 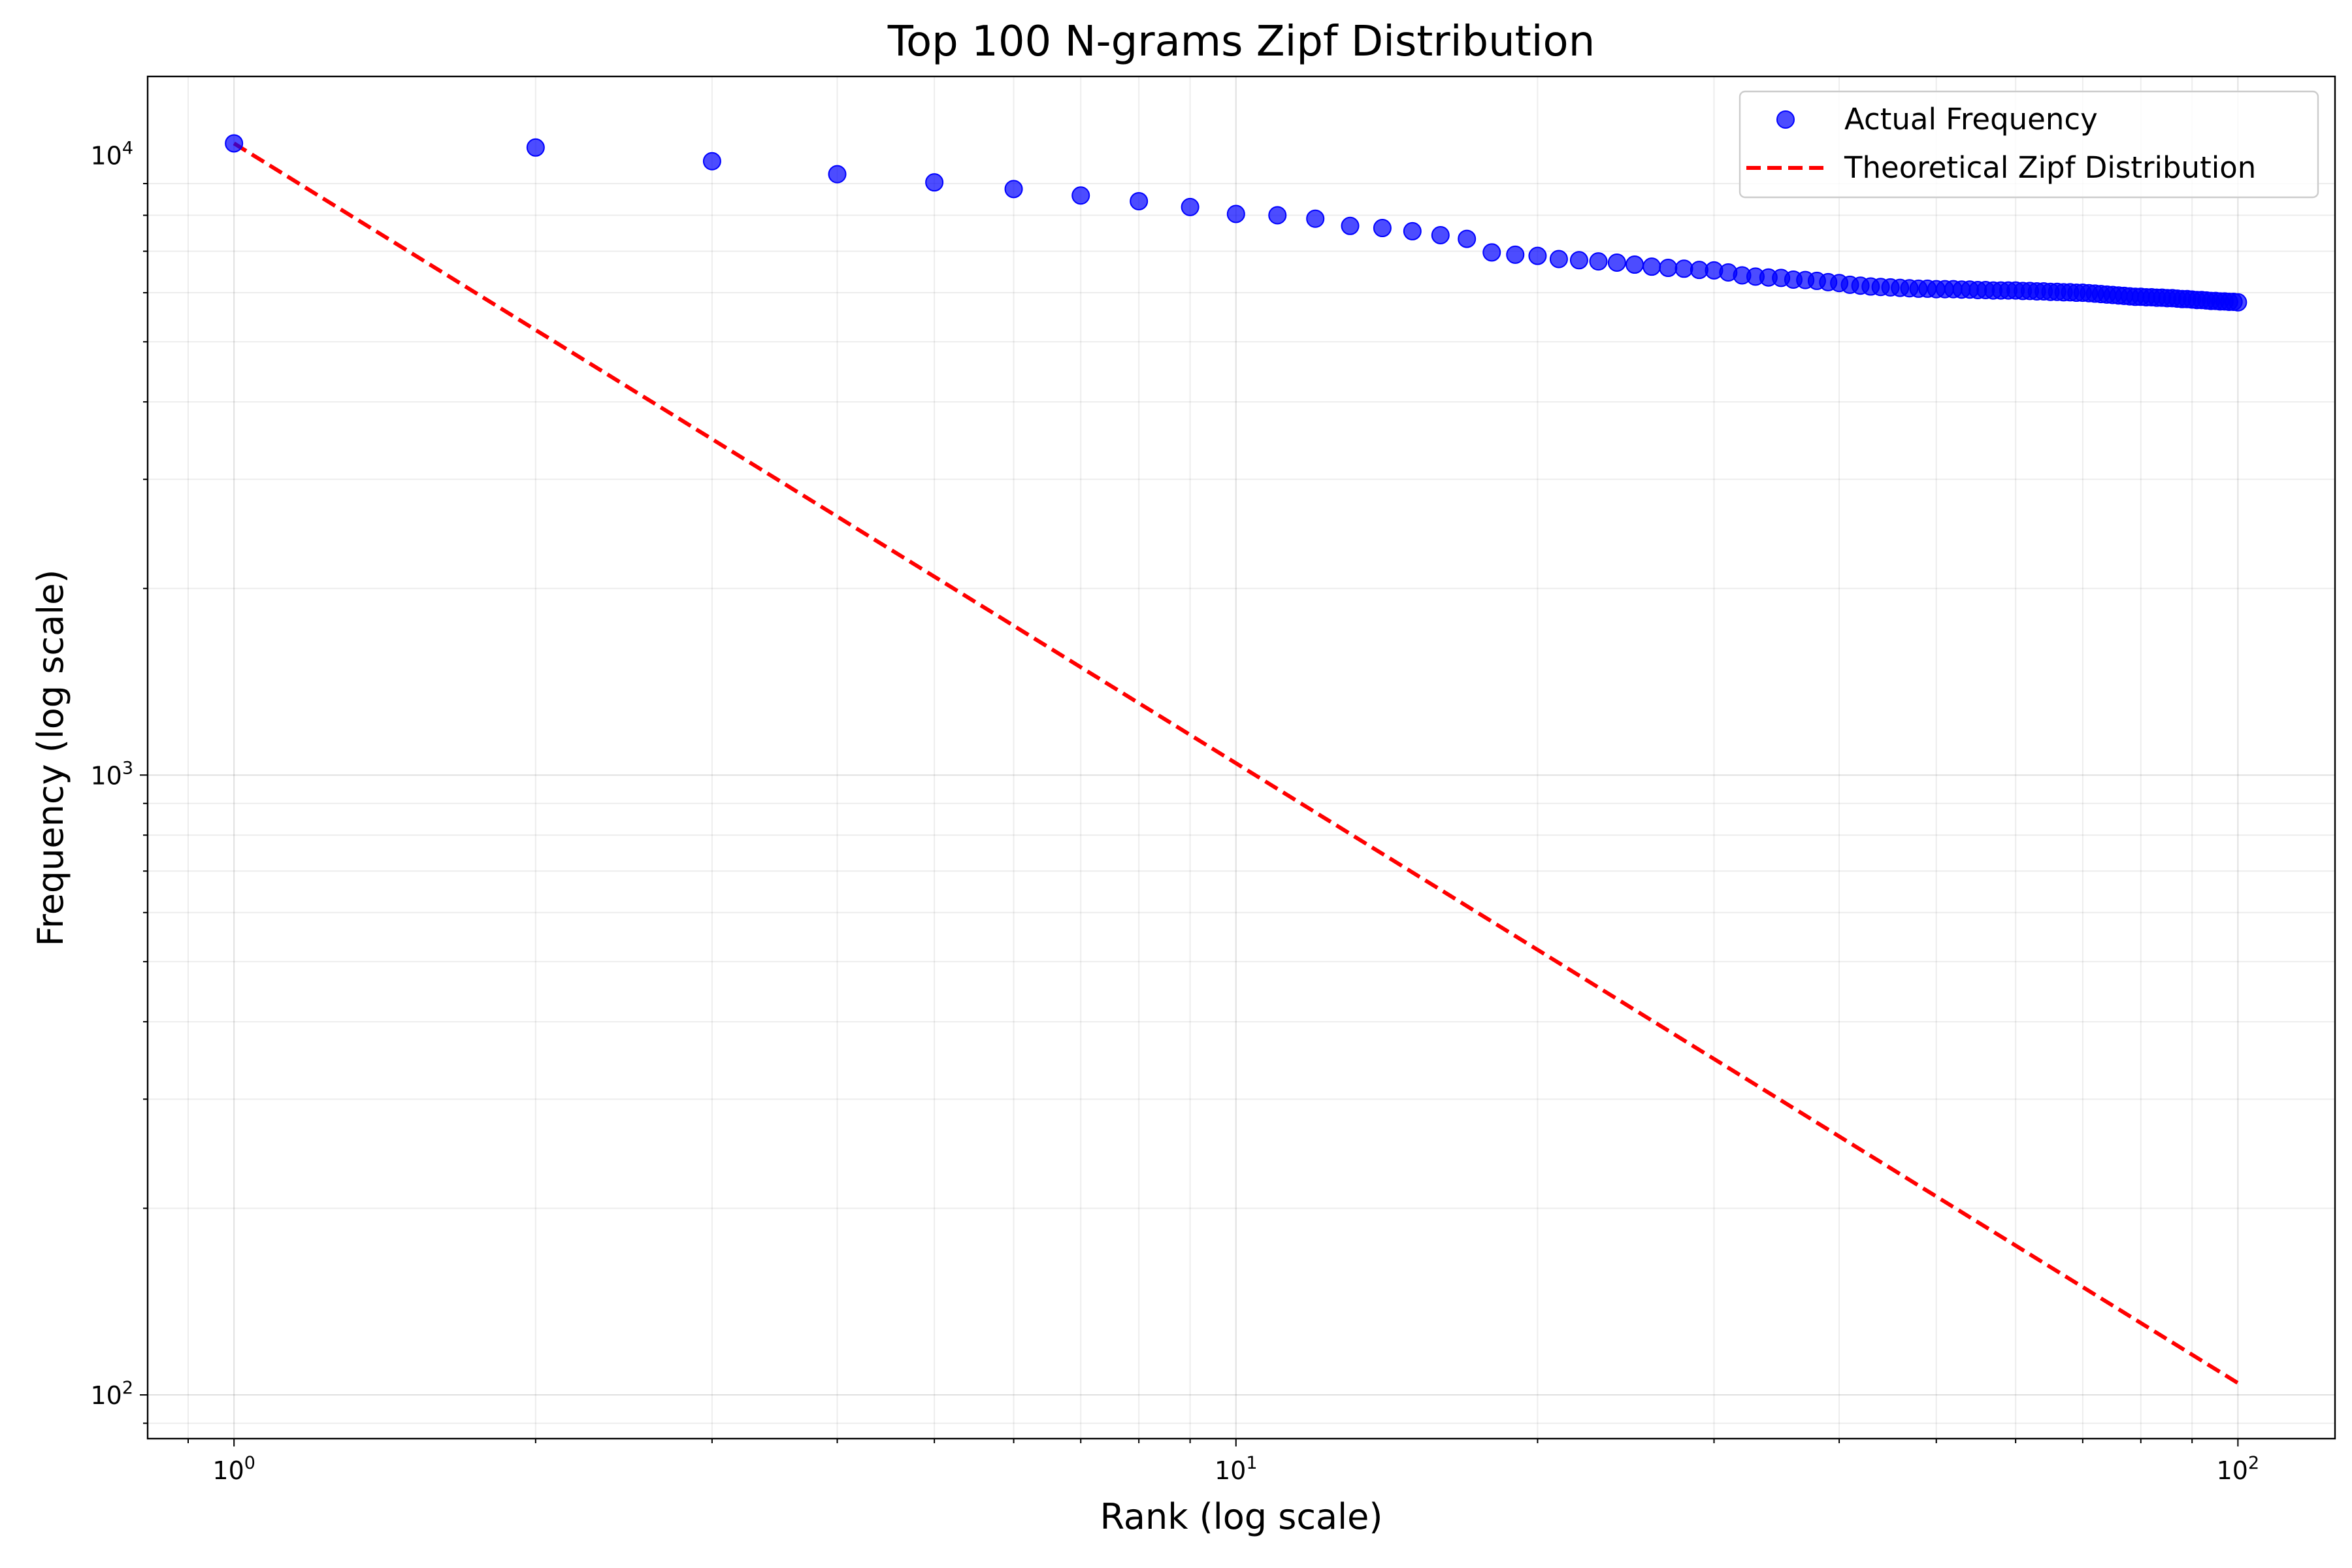 I want to click on actual-frequency-points, so click(x=1236, y=223).